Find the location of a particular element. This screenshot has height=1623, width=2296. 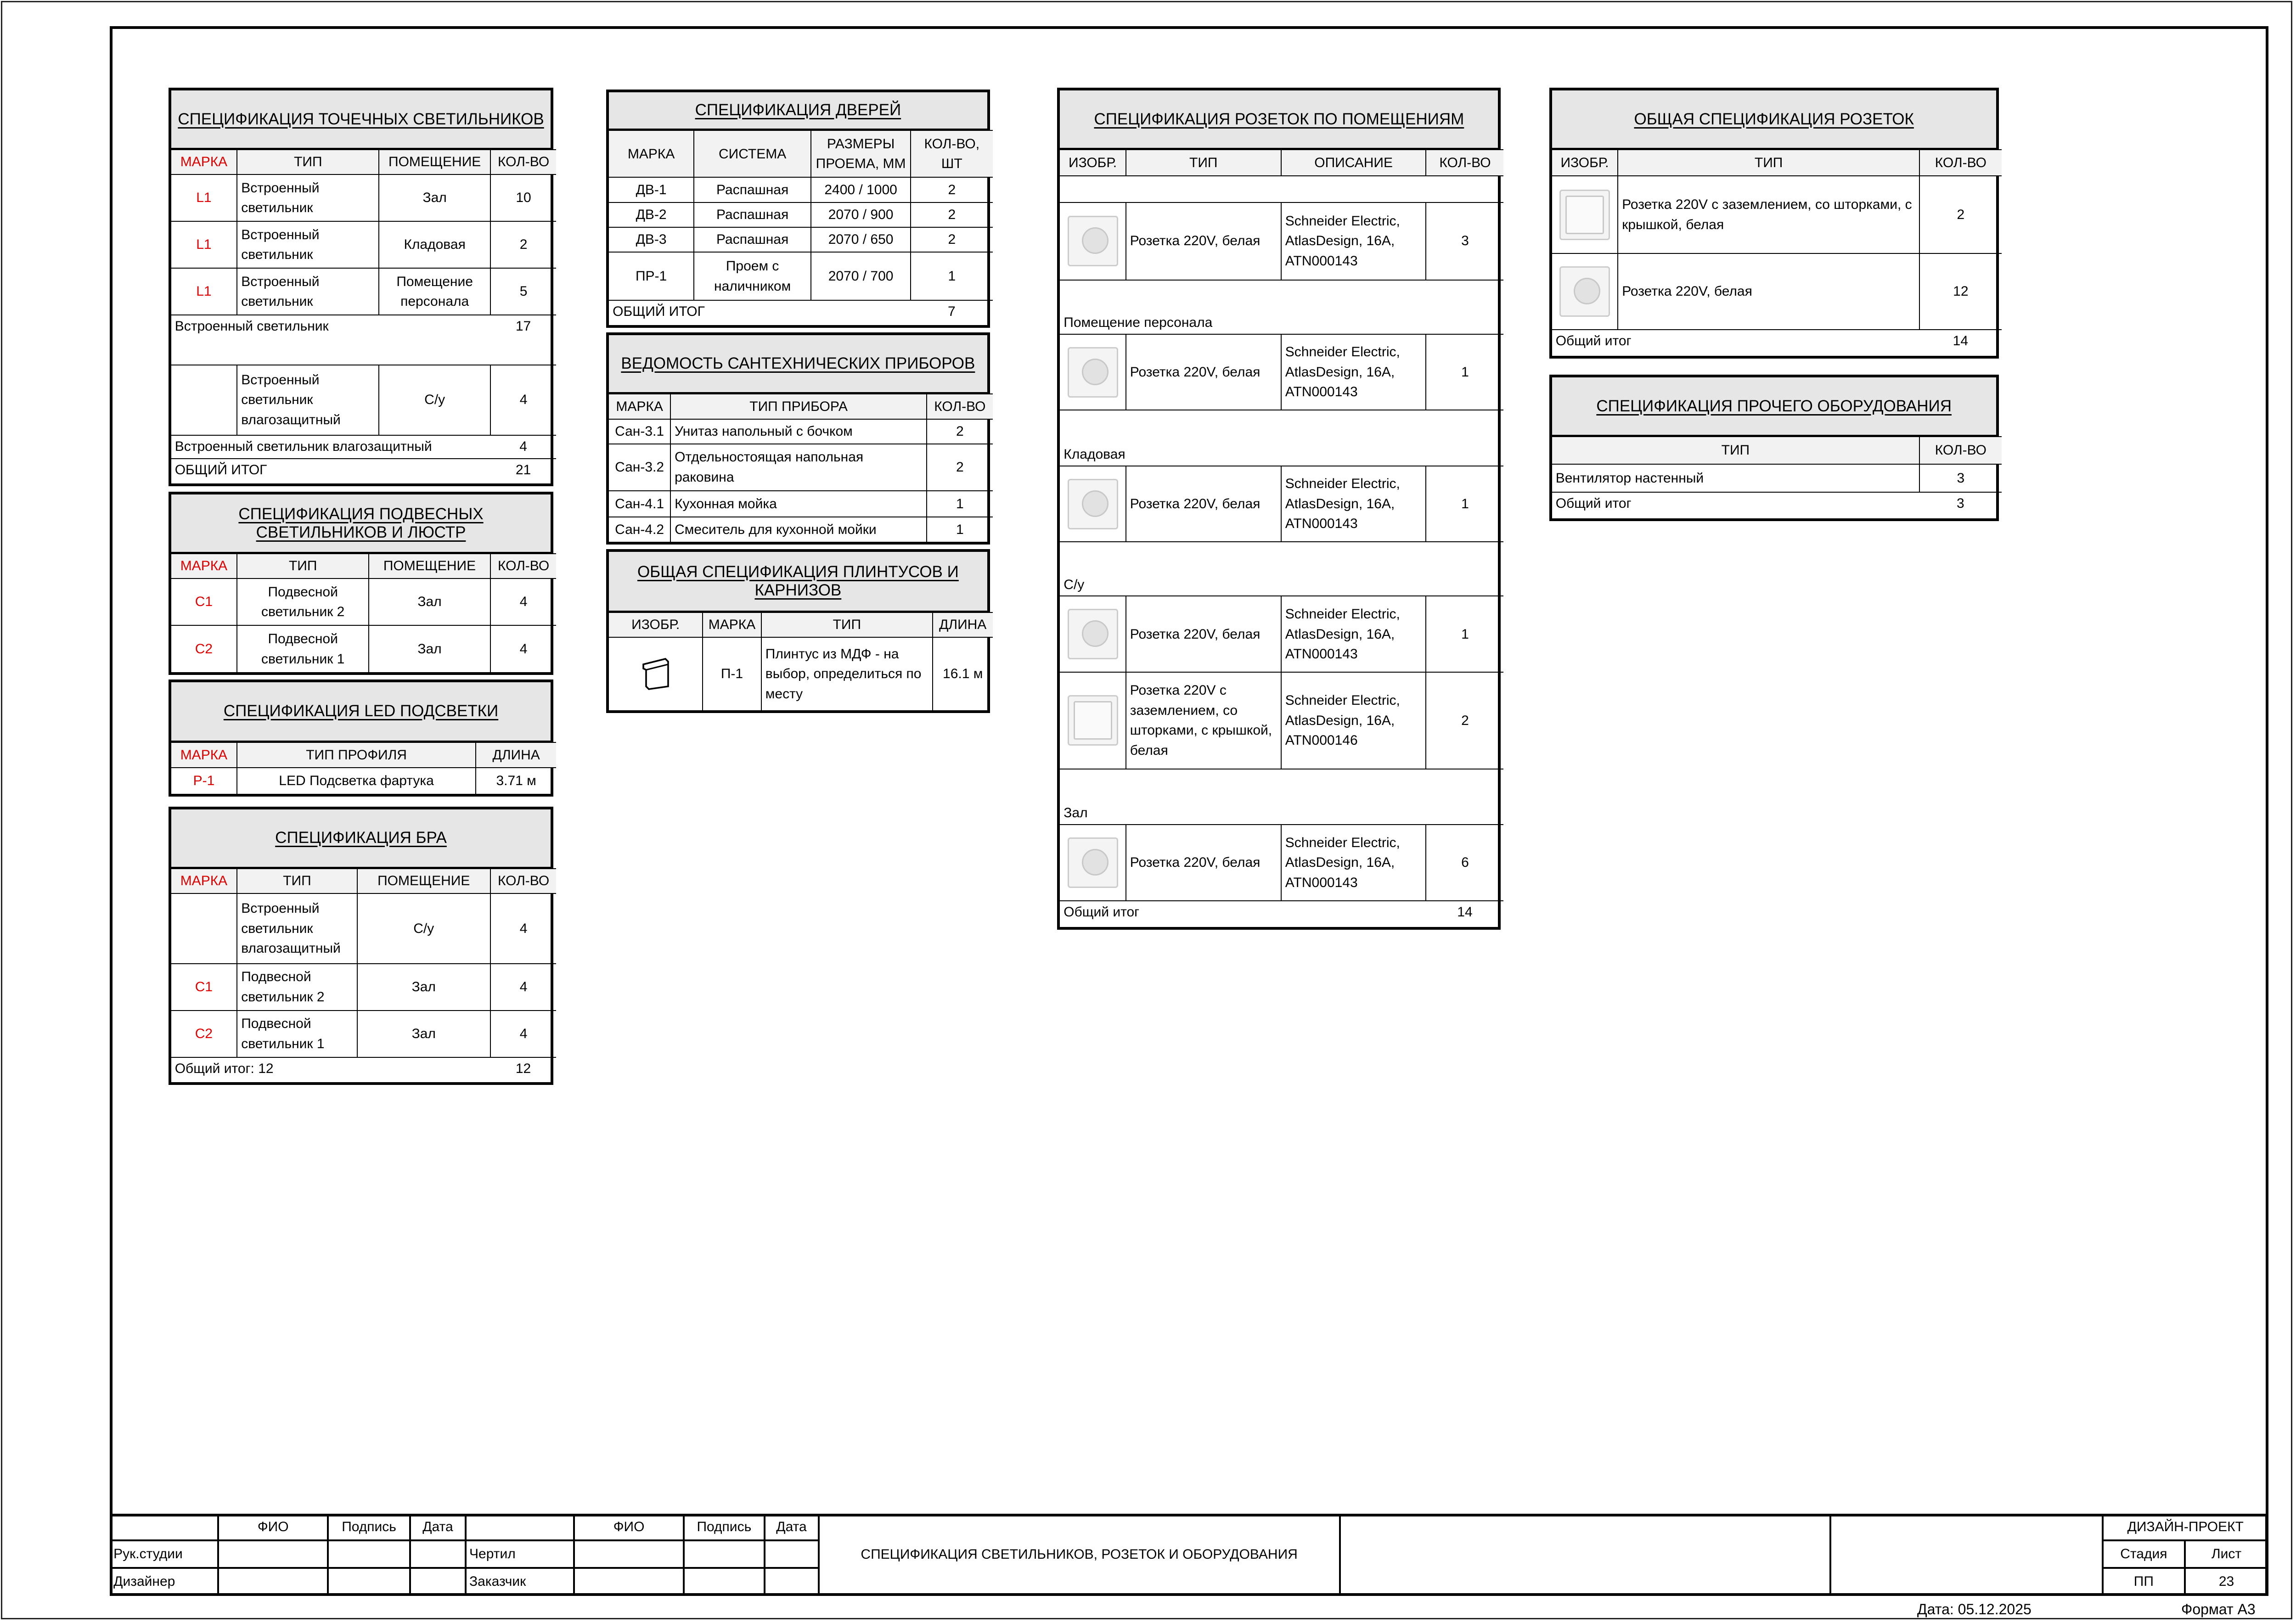

column-header: ТИП ПРОФИЛЯ is located at coordinates (356, 755).